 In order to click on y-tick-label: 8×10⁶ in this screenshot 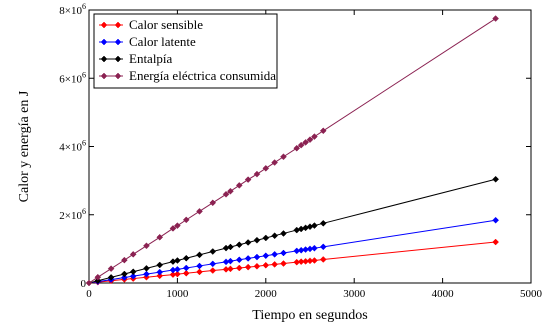, I will do `click(72, 9)`.